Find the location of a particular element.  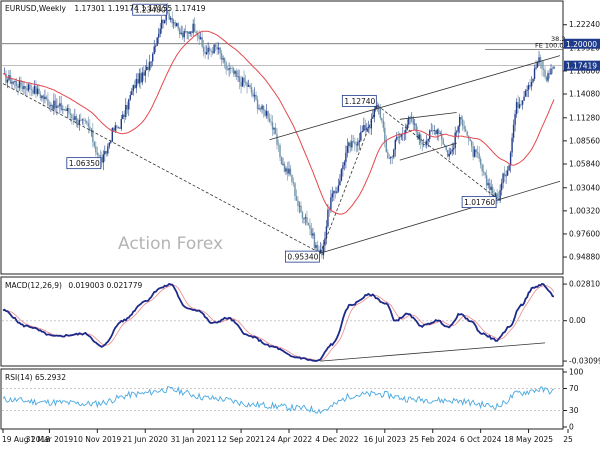

price-tick-label: 0.97600 is located at coordinates (584, 233).